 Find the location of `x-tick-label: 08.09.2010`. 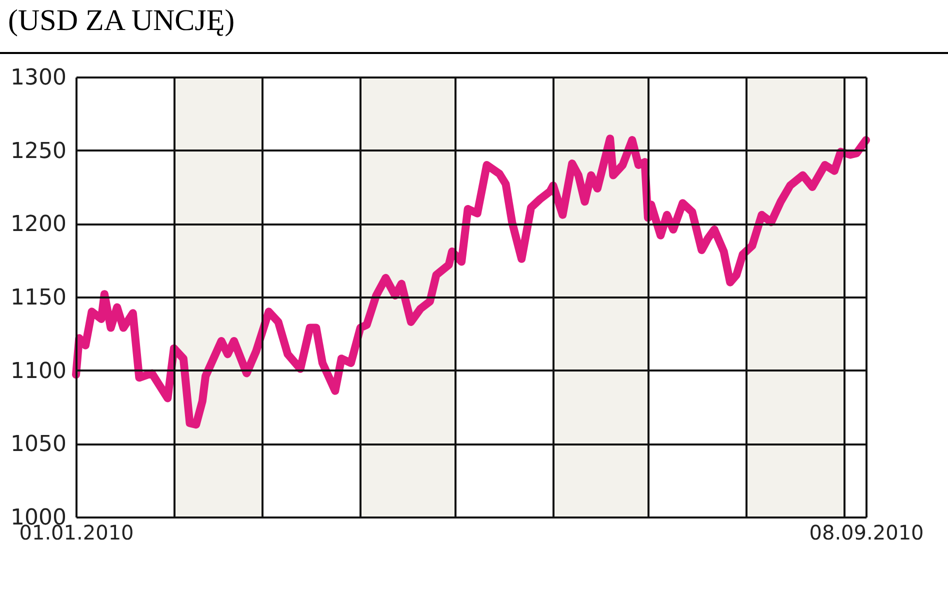

x-tick-label: 08.09.2010 is located at coordinates (866, 532).